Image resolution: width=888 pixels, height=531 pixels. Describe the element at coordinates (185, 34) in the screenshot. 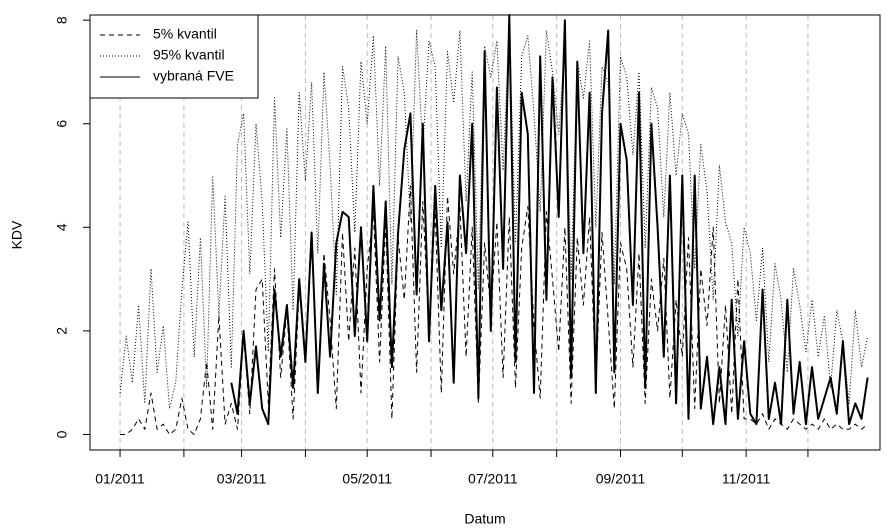

I see `legend-label: 5% kvantil` at that location.